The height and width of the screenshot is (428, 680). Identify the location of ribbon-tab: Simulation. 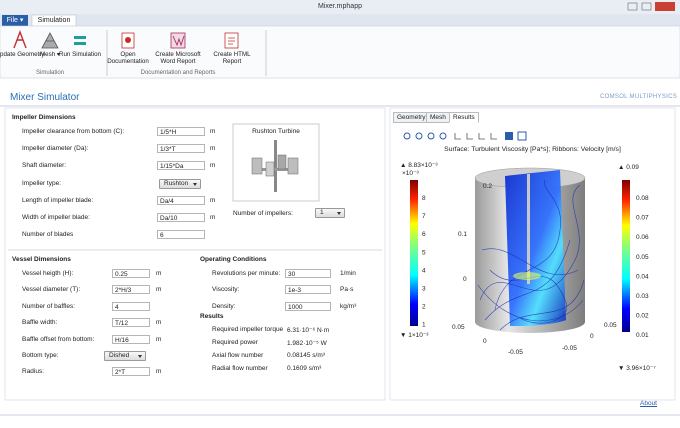
(54, 20).